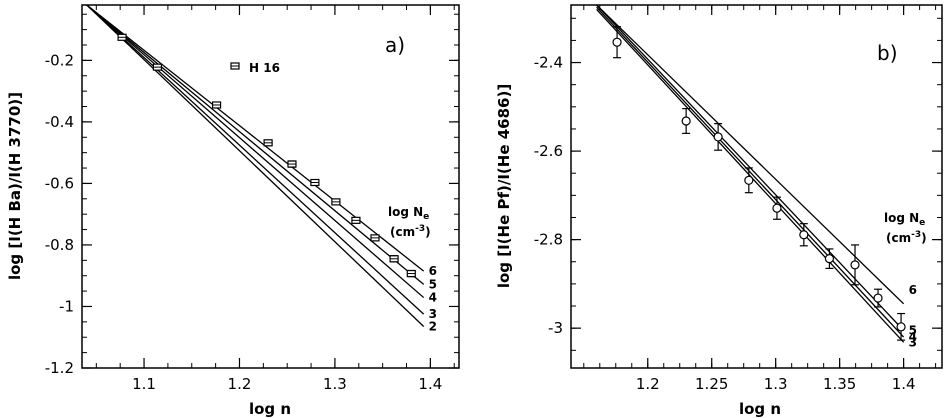 This screenshot has width=947, height=418. Describe the element at coordinates (887, 53) in the screenshot. I see `panel-b-tag: b)` at that location.